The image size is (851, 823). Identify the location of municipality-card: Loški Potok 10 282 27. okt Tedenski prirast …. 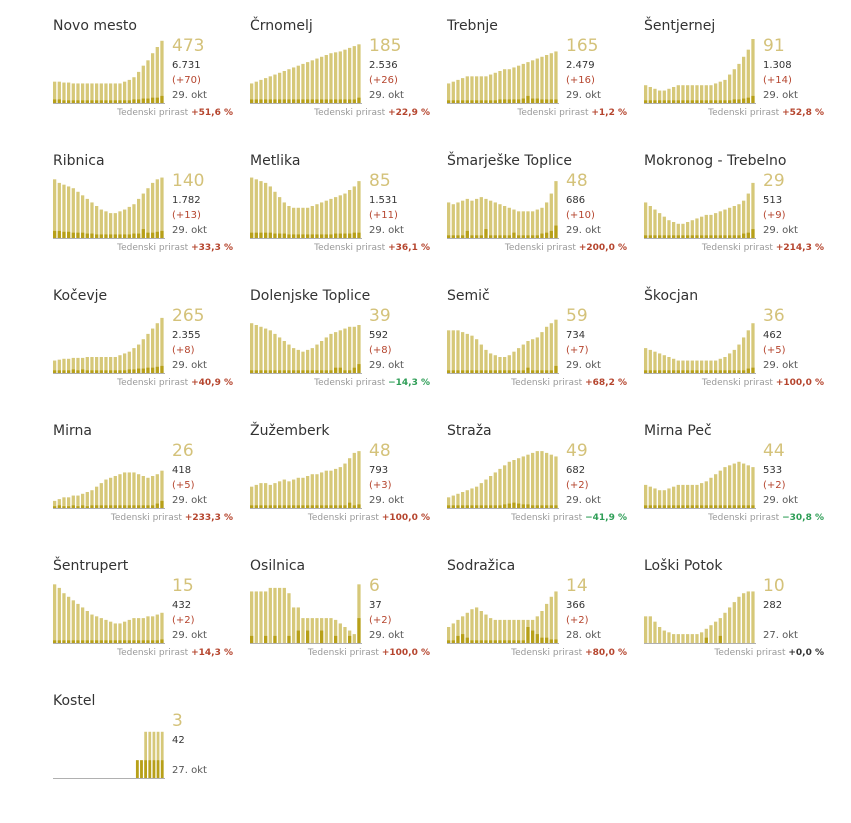
(734, 623).